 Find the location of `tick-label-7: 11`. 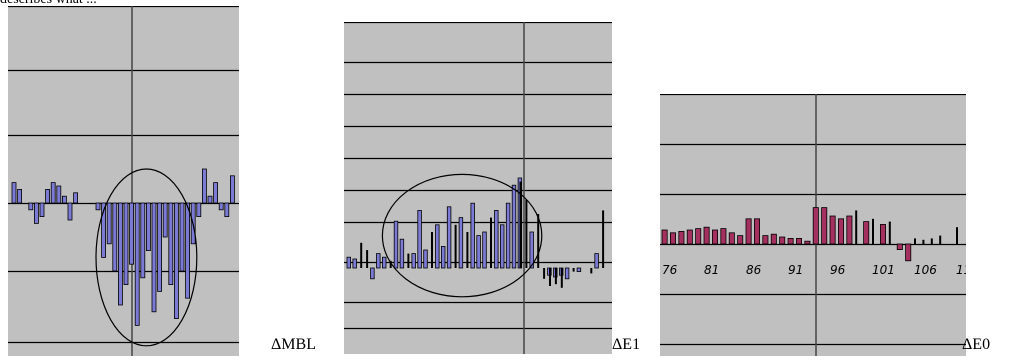

tick-label-7: 11 is located at coordinates (961, 270).